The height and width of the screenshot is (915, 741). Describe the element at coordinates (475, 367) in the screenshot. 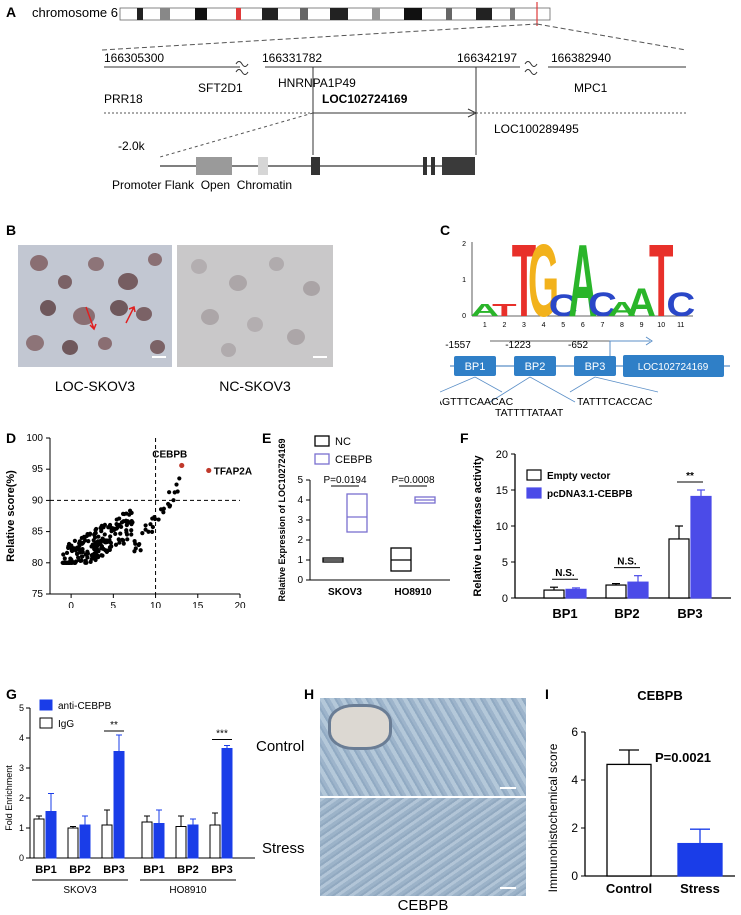

I see `site-label: BP1` at that location.